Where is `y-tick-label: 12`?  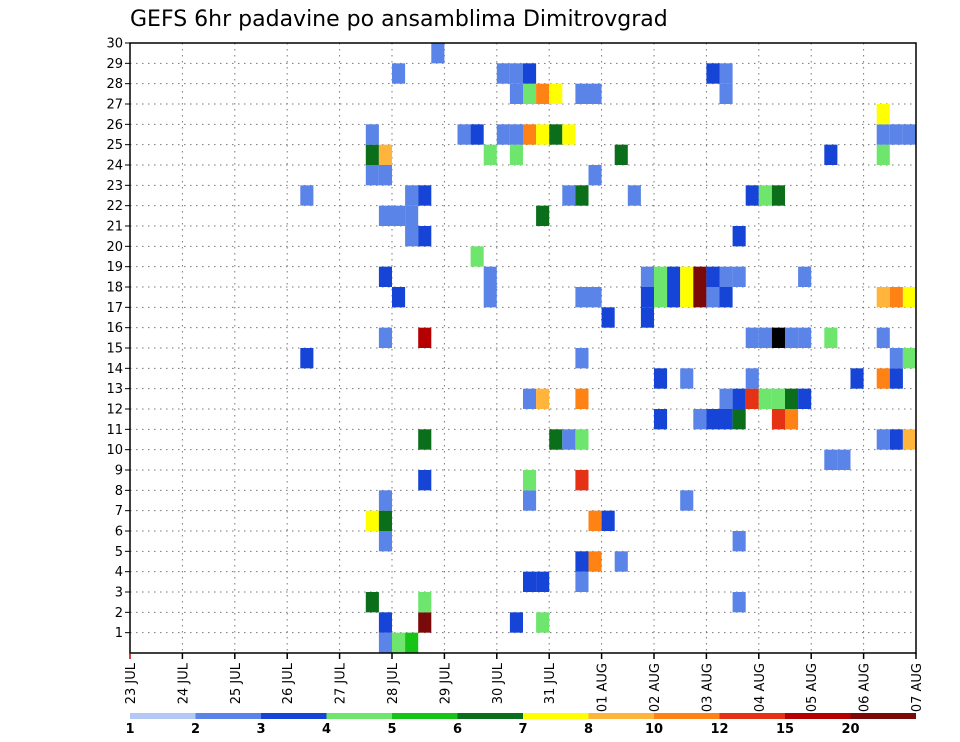
y-tick-label: 12 is located at coordinates (114, 410).